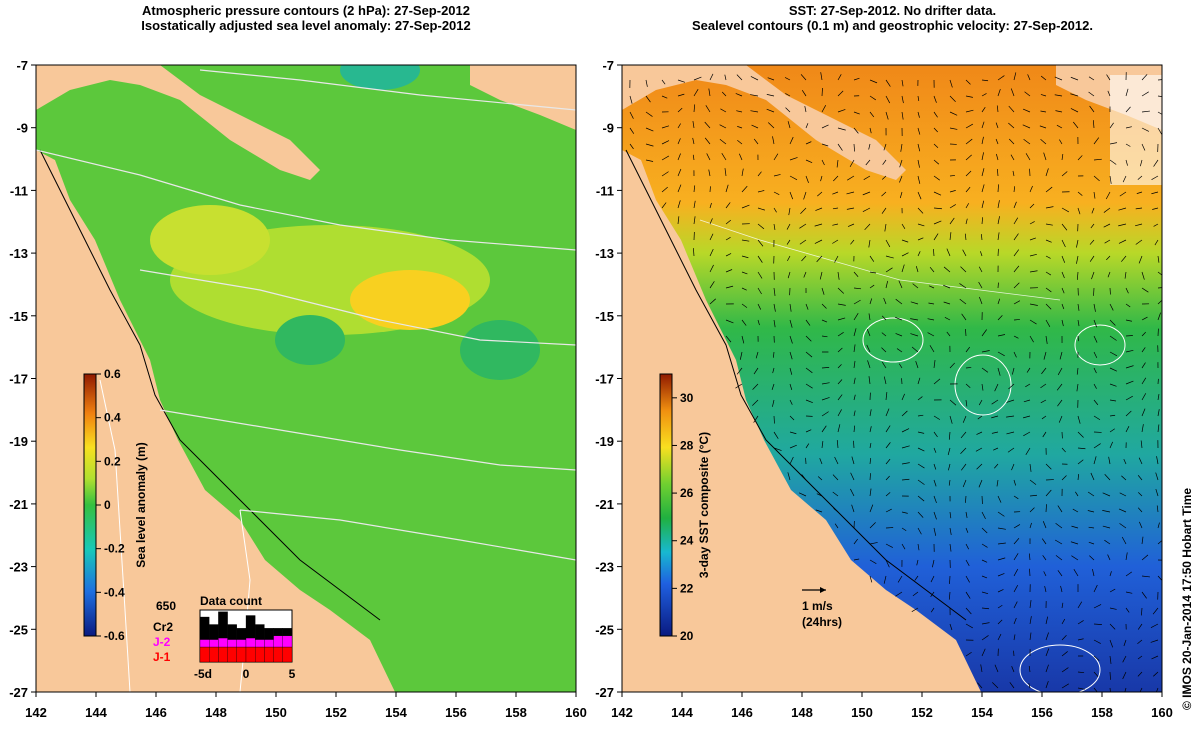 This screenshot has height=750, width=1200. What do you see at coordinates (114, 592) in the screenshot?
I see `left-cb-tick-label: -0.4` at bounding box center [114, 592].